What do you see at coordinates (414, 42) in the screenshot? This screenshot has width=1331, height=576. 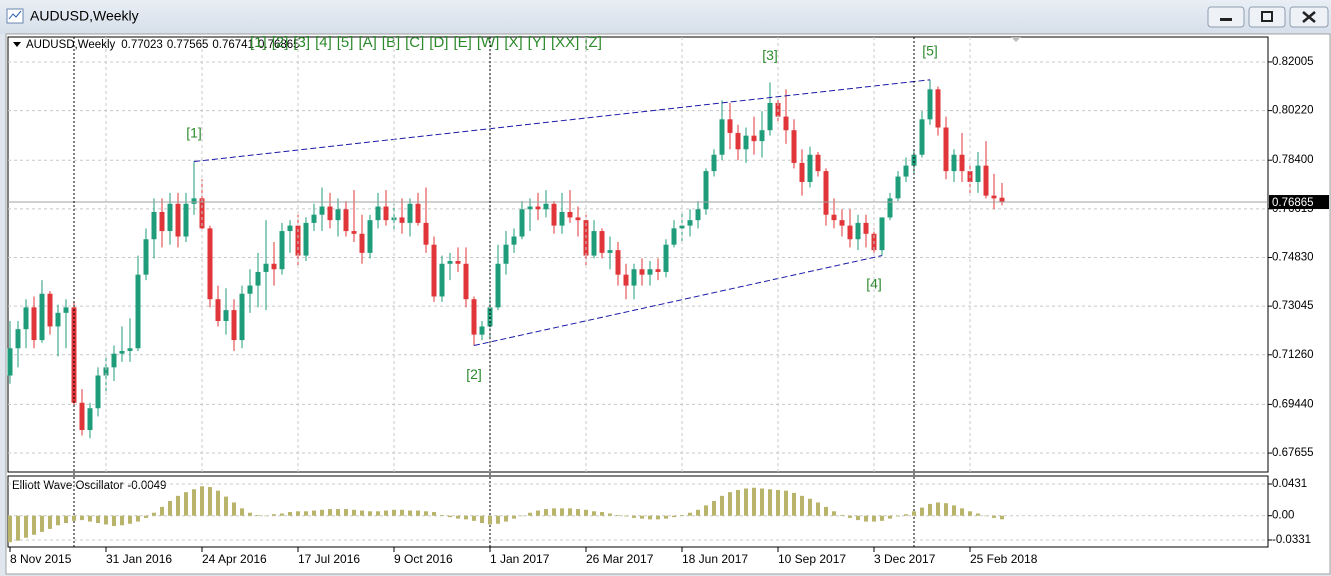 I see `wave-button: [C]` at bounding box center [414, 42].